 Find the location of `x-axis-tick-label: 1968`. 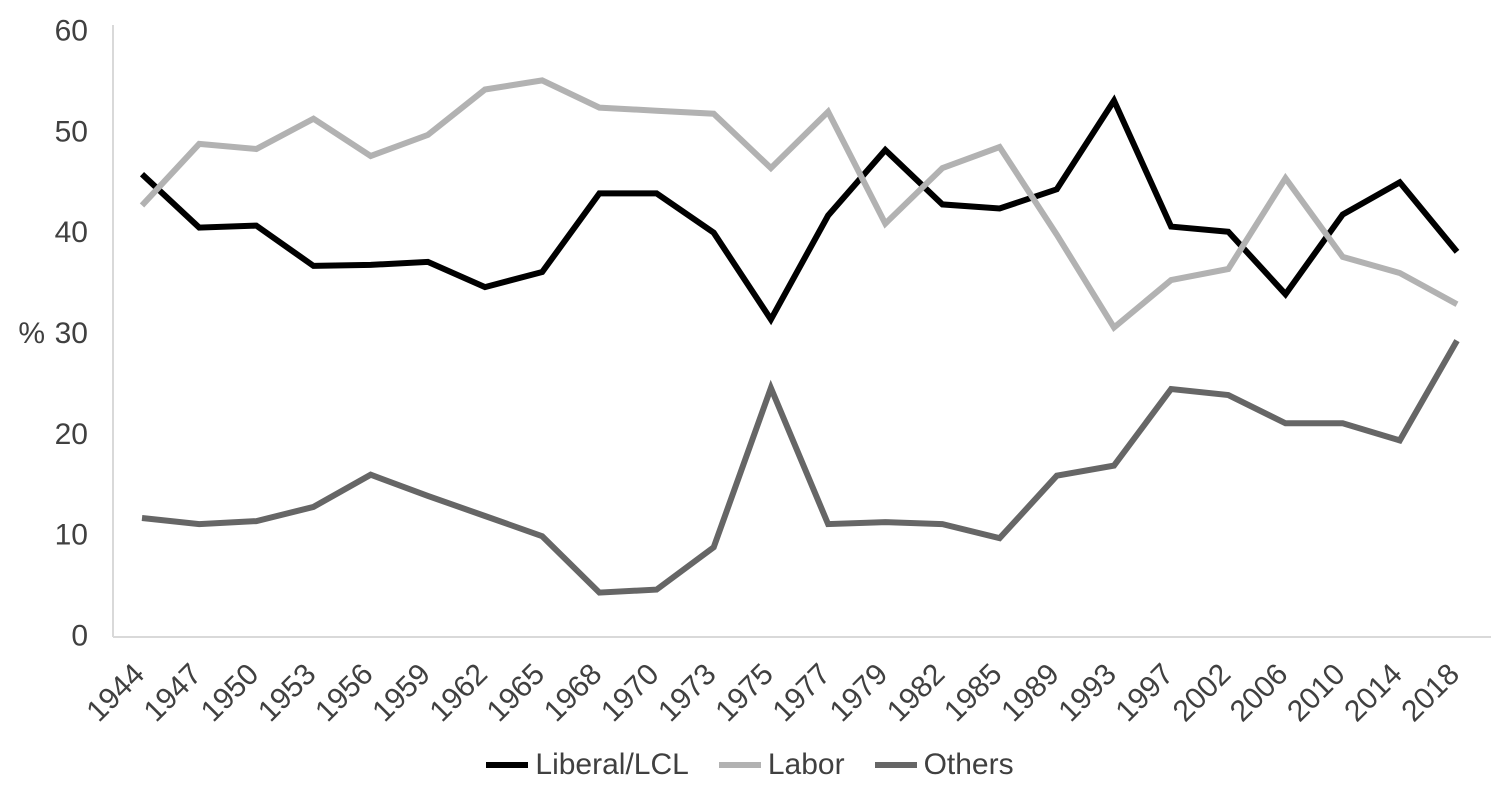

x-axis-tick-label: 1968 is located at coordinates (573, 693).